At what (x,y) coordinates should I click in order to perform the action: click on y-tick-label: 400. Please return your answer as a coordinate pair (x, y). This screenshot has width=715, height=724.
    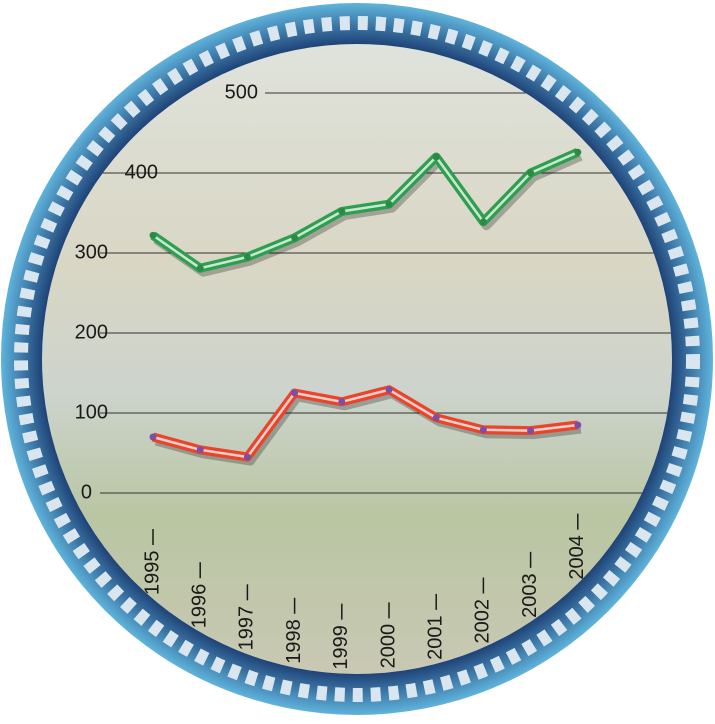
    Looking at the image, I should click on (141, 172).